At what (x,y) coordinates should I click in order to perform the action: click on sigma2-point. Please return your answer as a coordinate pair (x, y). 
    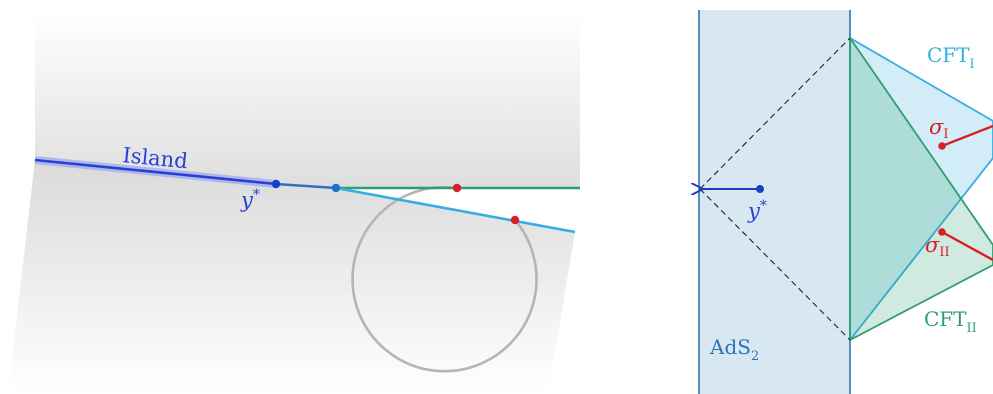
    Looking at the image, I should click on (942, 232).